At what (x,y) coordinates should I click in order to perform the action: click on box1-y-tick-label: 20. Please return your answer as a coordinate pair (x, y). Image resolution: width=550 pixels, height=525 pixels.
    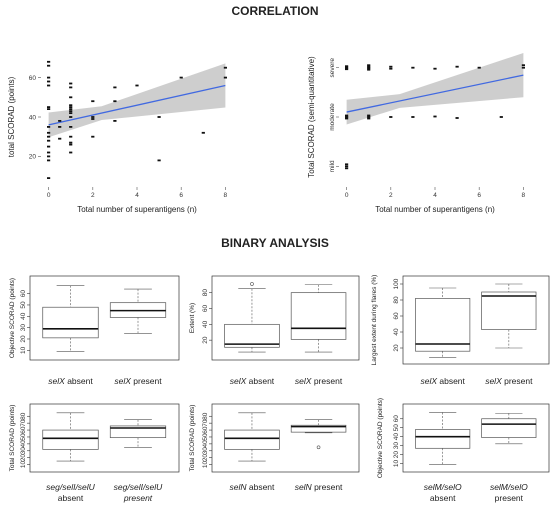
    Looking at the image, I should click on (23, 339).